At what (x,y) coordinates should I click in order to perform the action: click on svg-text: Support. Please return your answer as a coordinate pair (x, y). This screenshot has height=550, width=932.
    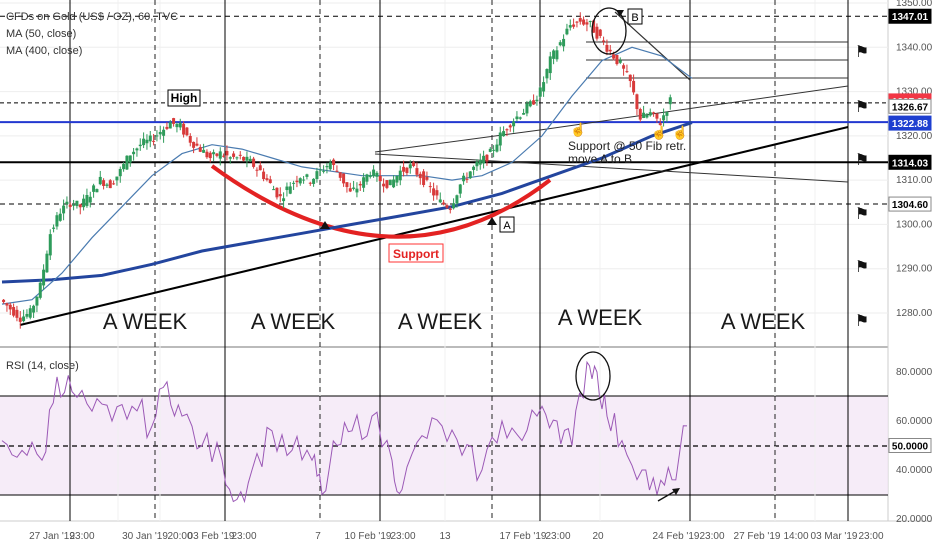
    Looking at the image, I should click on (416, 254).